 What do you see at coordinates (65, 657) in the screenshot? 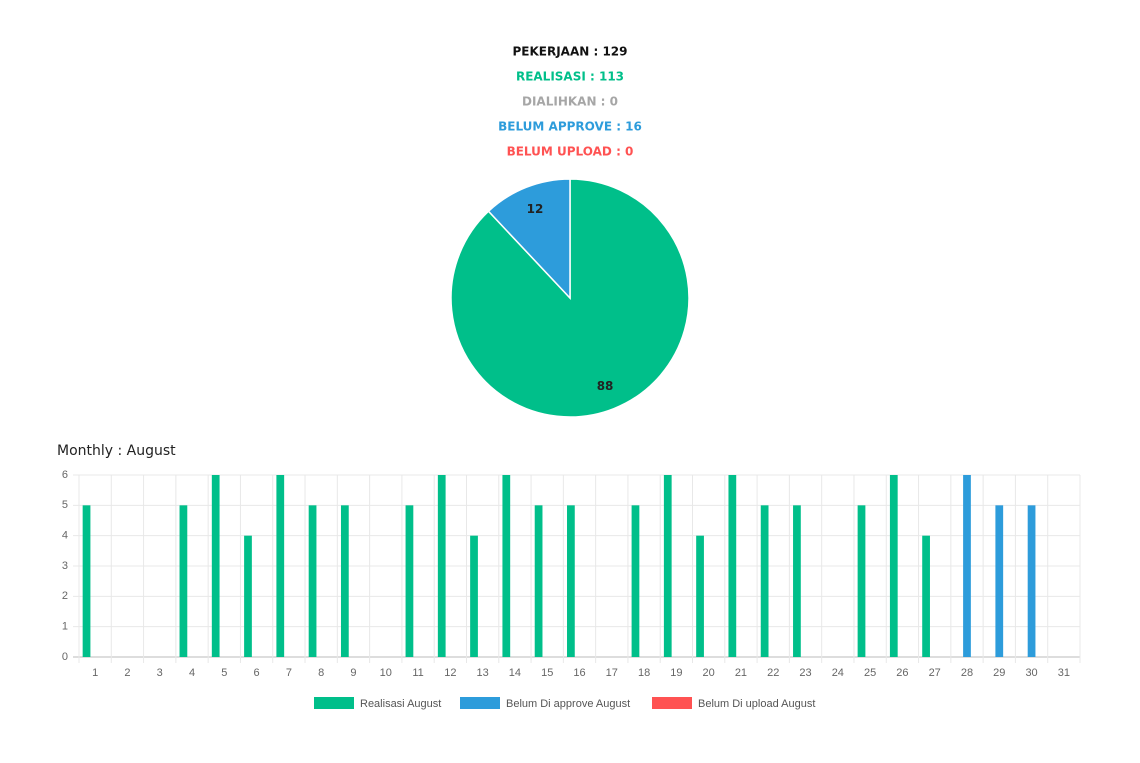
I see `y-tick-label: 0` at bounding box center [65, 657].